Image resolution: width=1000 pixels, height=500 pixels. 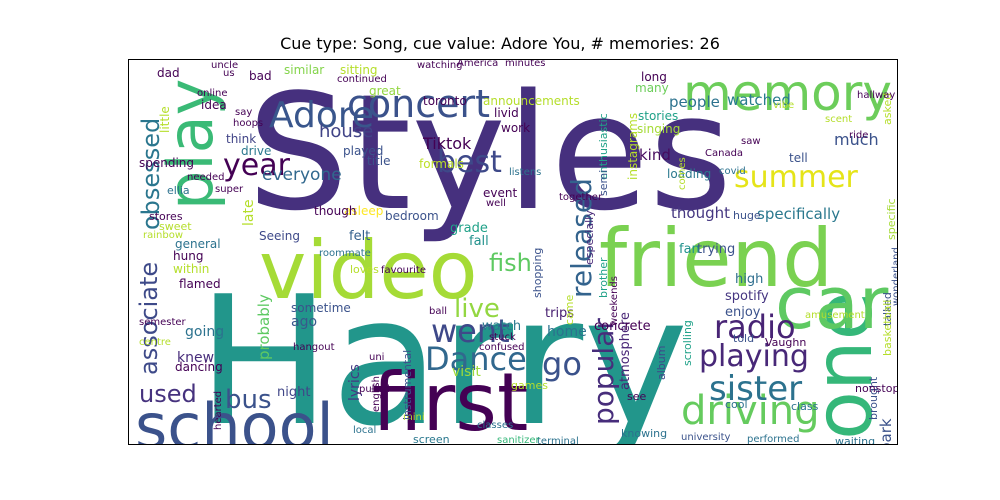 I want to click on word-listens: listens, so click(x=525, y=172).